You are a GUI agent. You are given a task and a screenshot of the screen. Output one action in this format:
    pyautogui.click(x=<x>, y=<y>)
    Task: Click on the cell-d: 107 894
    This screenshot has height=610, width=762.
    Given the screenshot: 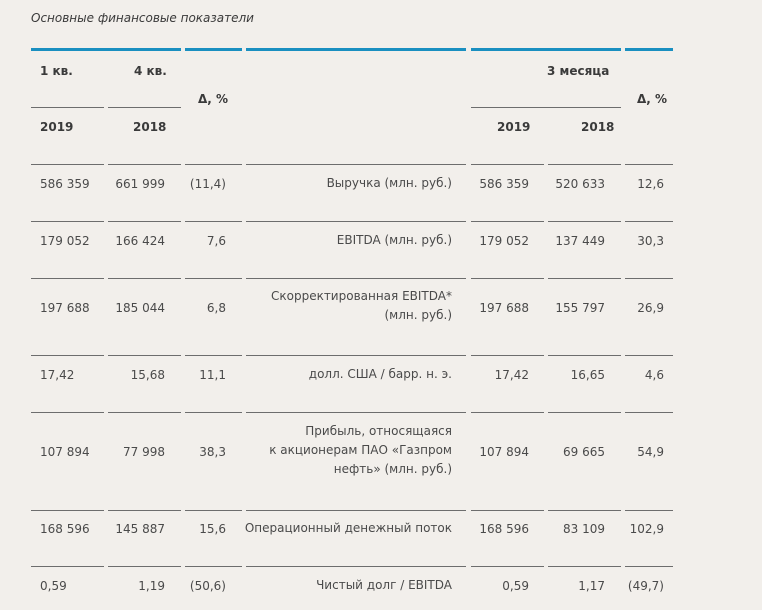 What is the action you would take?
    pyautogui.click(x=504, y=452)
    